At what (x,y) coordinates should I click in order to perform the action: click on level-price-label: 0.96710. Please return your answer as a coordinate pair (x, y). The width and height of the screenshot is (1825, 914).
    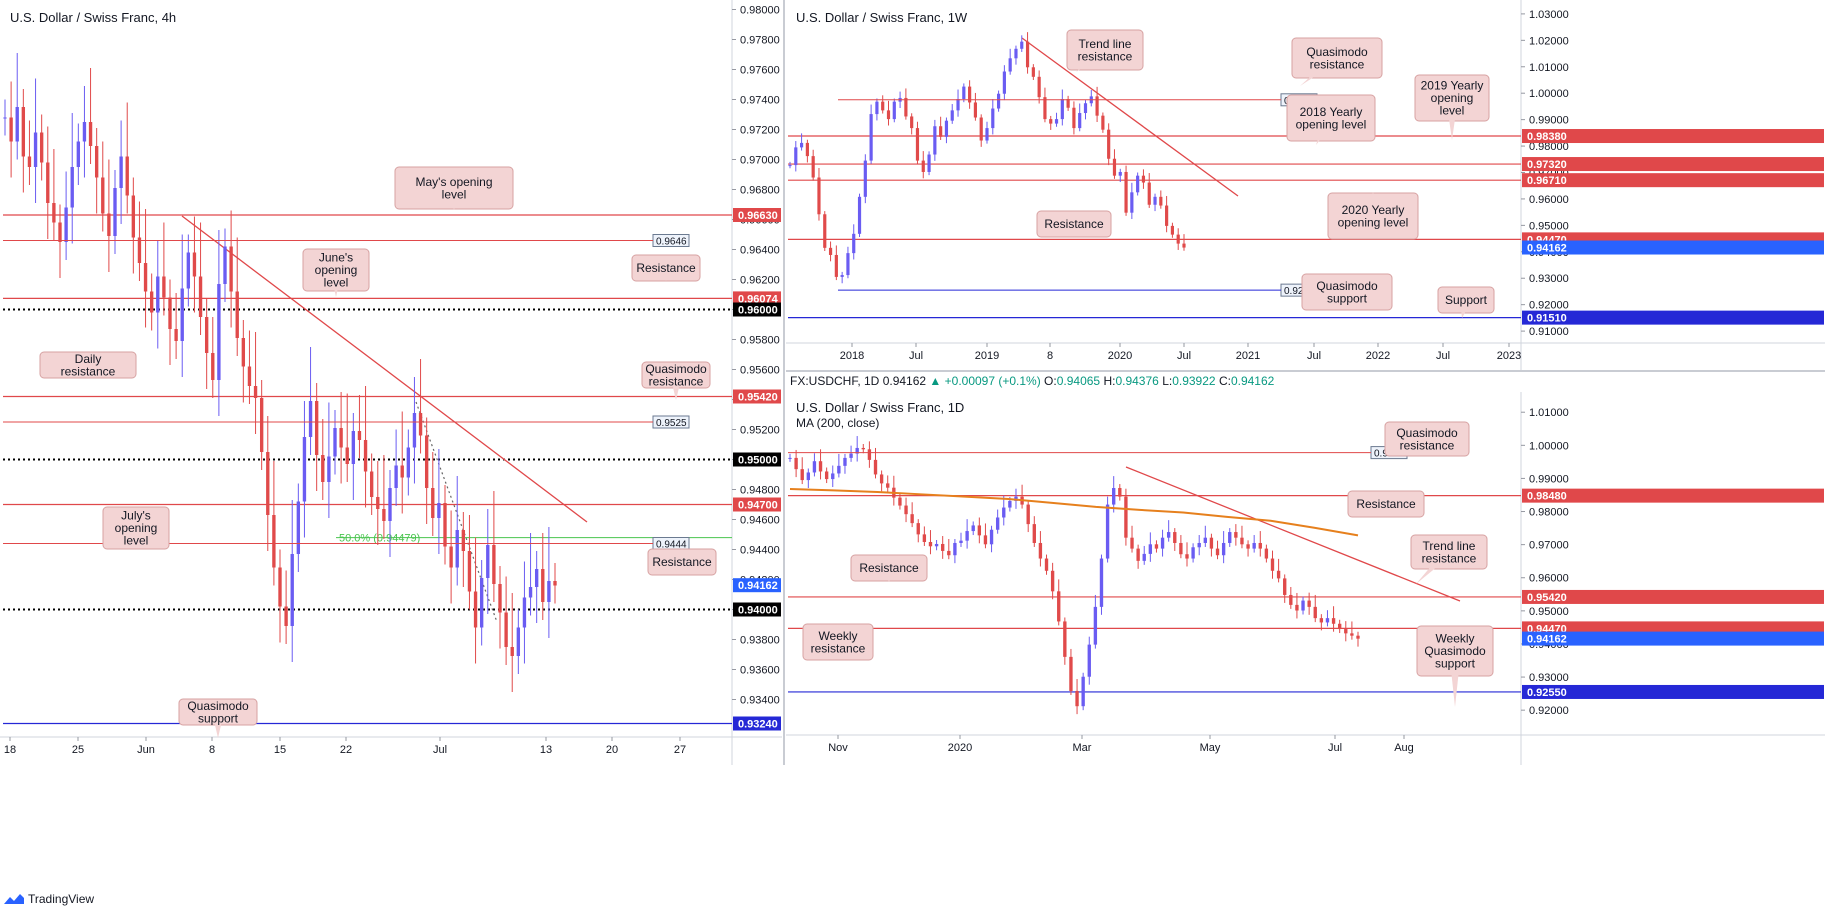
    Looking at the image, I should click on (1547, 181).